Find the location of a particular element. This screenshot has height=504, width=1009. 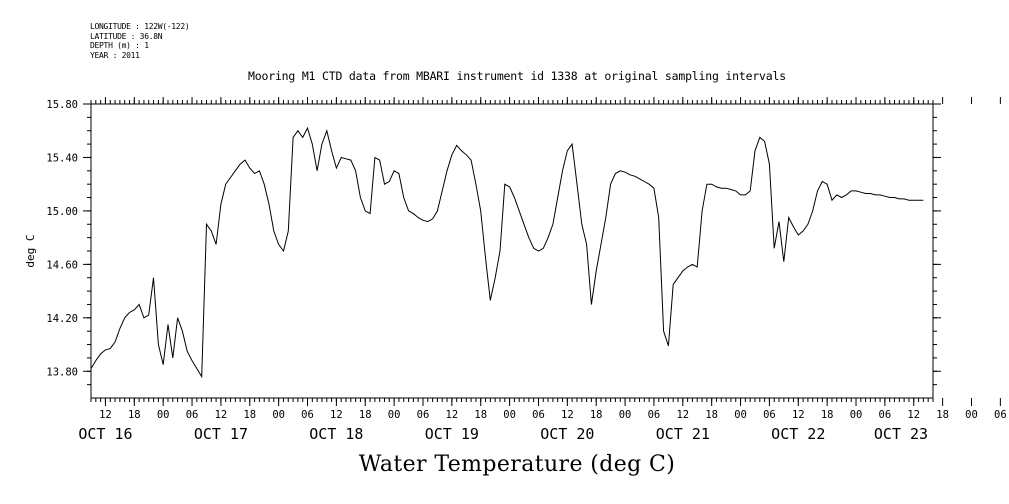

x-day-label: OCT 22 is located at coordinates (798, 434).